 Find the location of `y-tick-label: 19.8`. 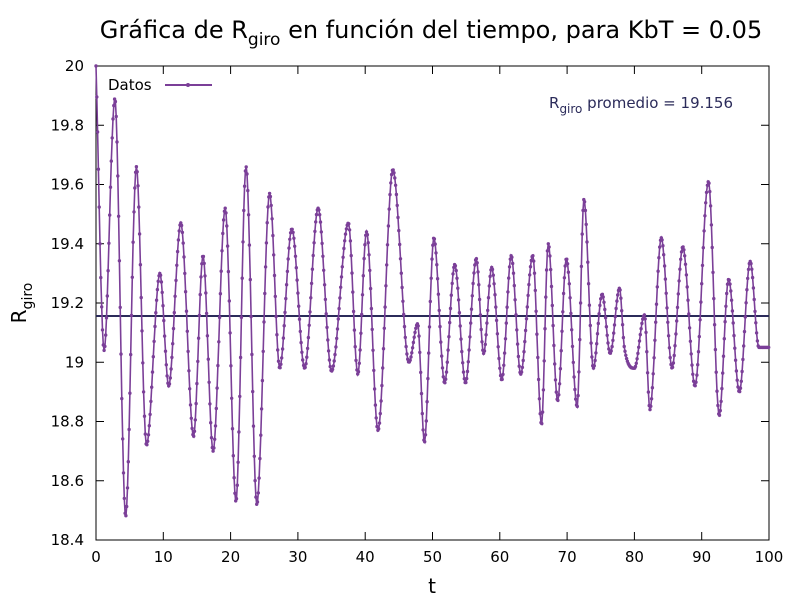

y-tick-label: 19.8 is located at coordinates (67, 125).